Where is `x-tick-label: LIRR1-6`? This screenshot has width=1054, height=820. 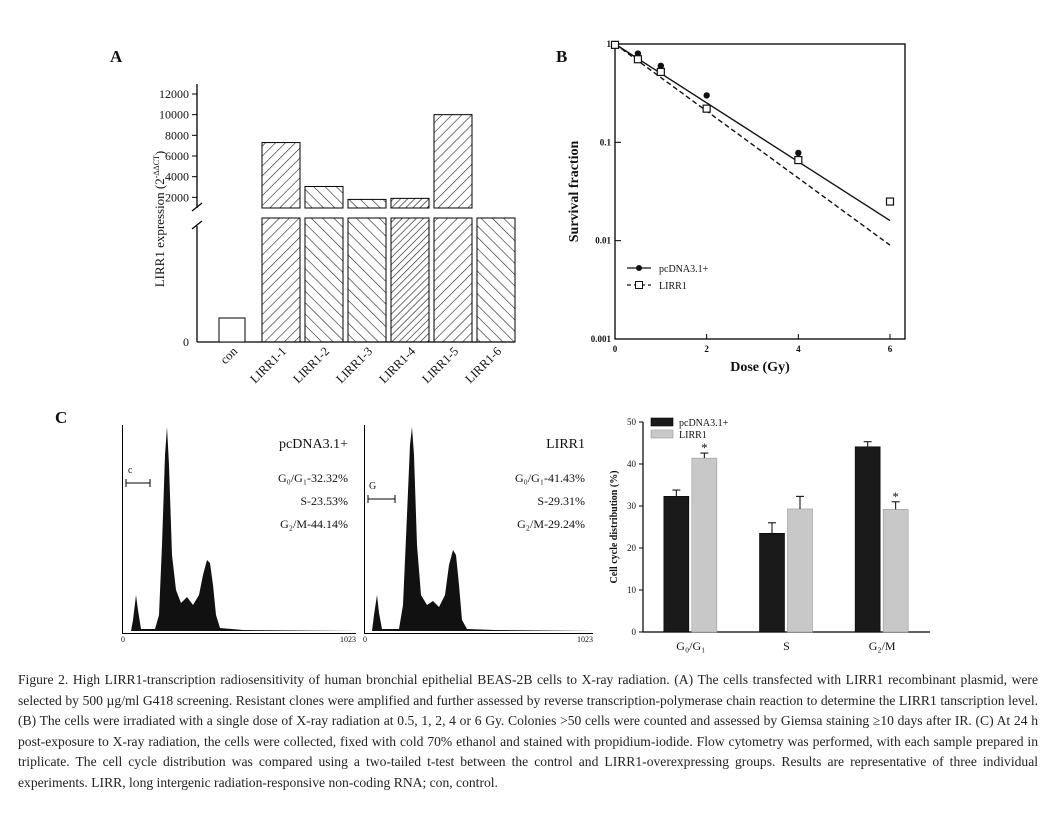 x-tick-label: LIRR1-6 is located at coordinates (483, 365).